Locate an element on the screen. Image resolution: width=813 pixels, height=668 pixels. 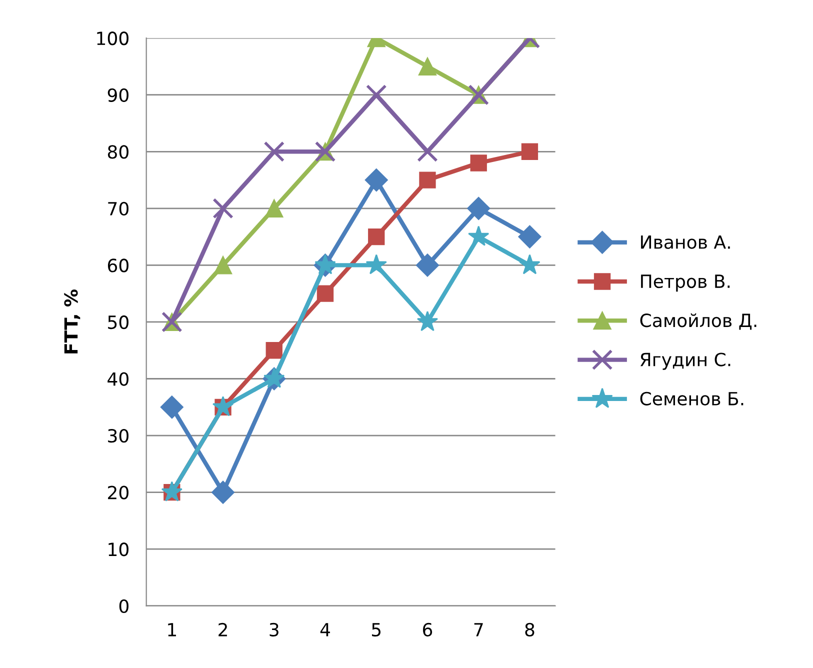
legend-label: Иванов А. is located at coordinates (685, 242).